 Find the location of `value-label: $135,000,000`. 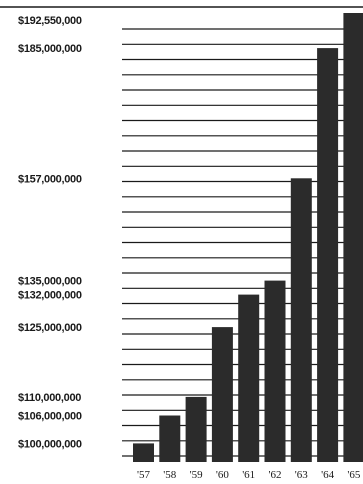

value-label: $135,000,000 is located at coordinates (50, 282).